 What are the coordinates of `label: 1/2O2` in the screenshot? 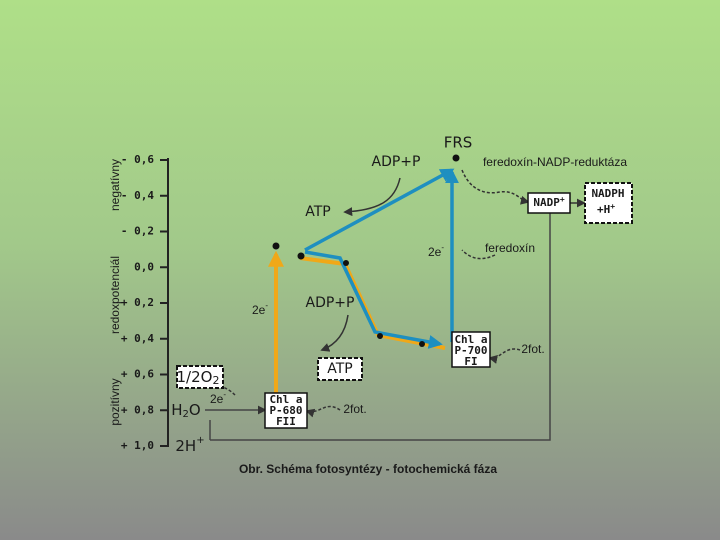 It's located at (198, 378).